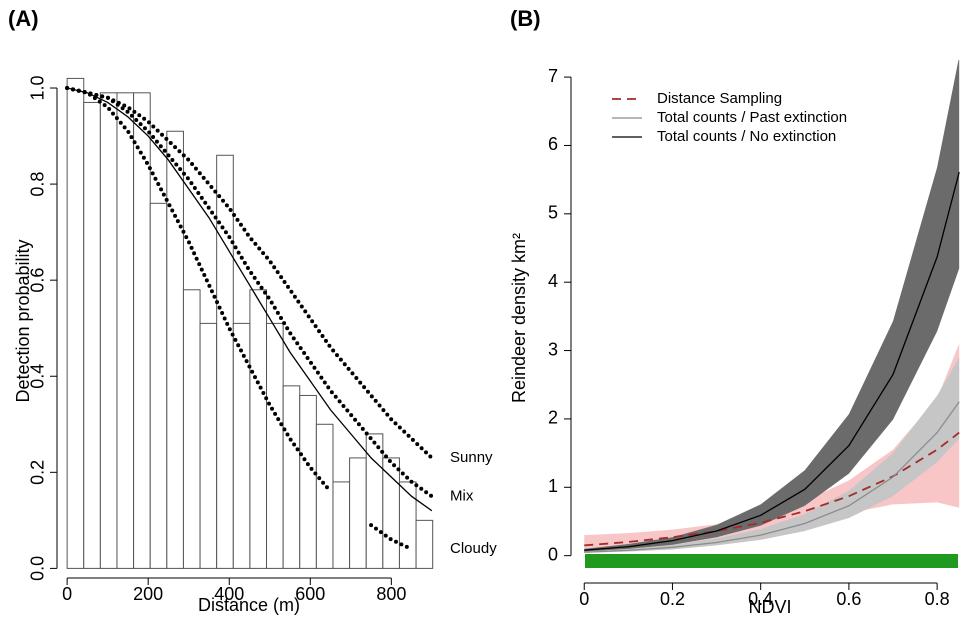  What do you see at coordinates (23, 320) in the screenshot?
I see `y-axis-title: Detection probability` at bounding box center [23, 320].